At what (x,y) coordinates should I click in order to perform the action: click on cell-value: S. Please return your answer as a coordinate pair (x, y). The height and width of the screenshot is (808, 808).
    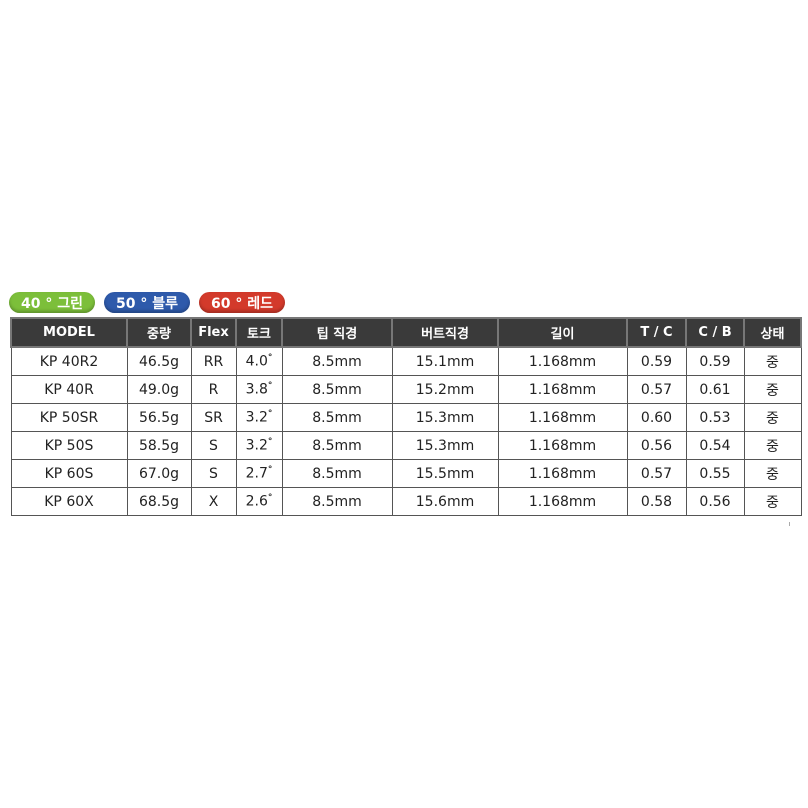
    Looking at the image, I should click on (213, 473).